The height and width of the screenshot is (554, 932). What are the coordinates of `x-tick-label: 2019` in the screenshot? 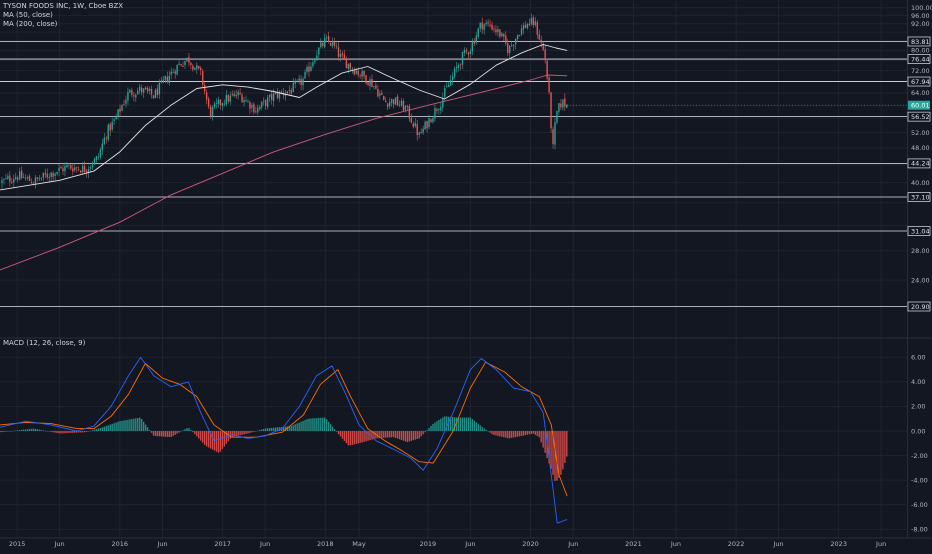 It's located at (428, 544).